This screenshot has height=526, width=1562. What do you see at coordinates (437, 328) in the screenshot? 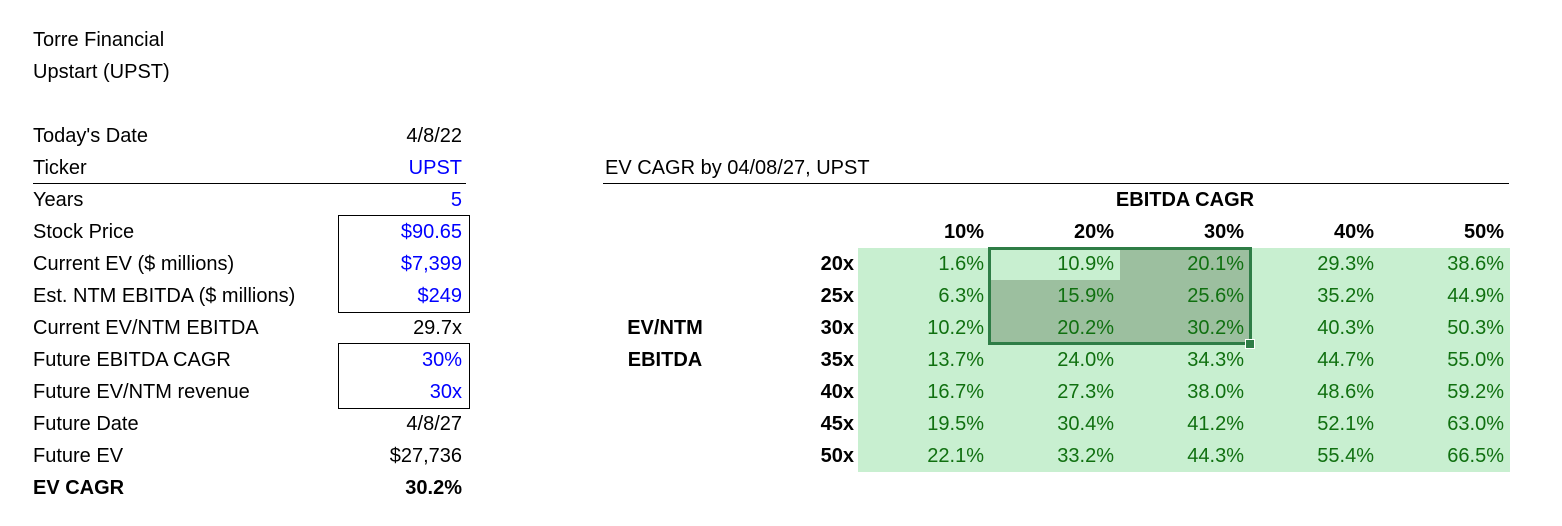
I see `input-value: 29.7x` at bounding box center [437, 328].